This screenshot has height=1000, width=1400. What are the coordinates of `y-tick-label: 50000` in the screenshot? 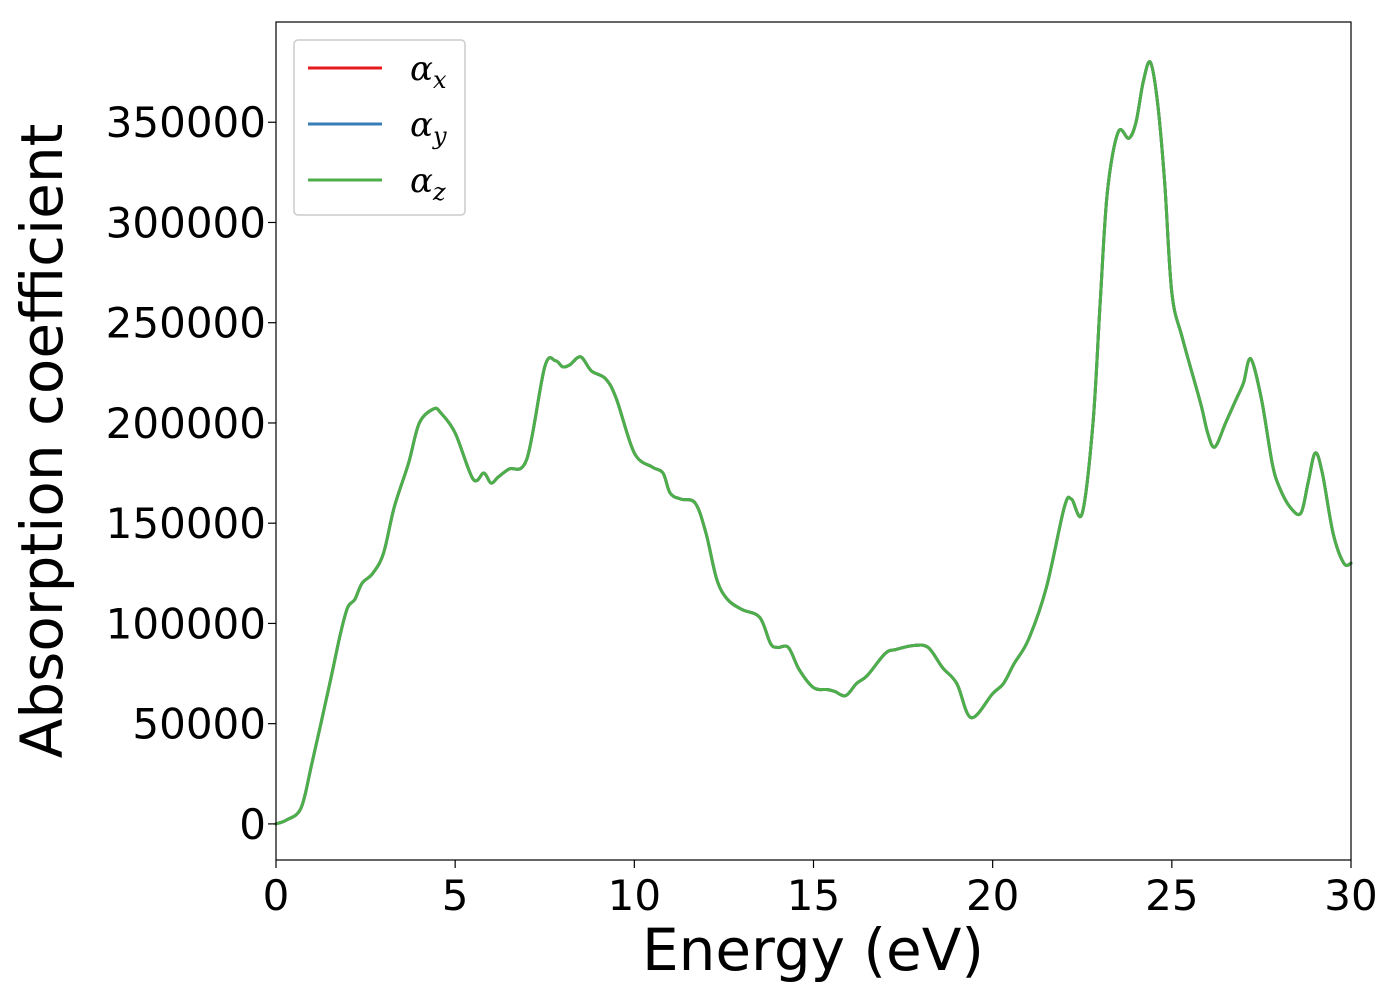 It's located at (199, 724).